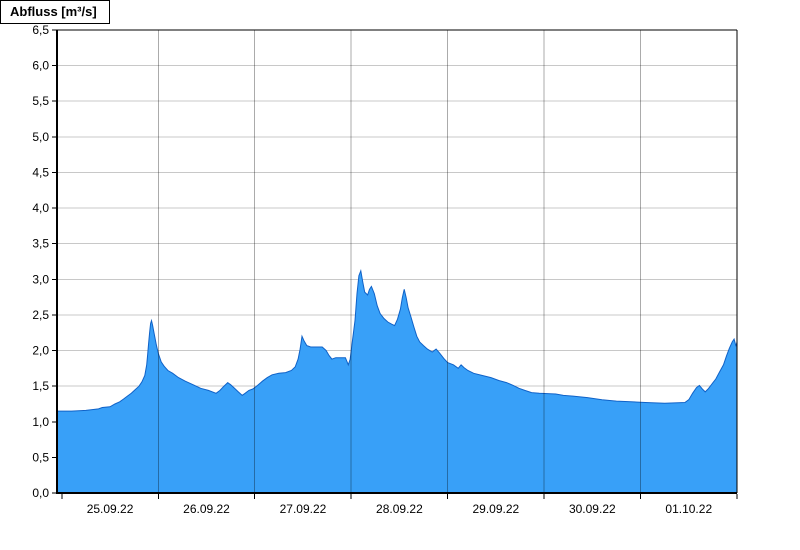  I want to click on x-tick-label: 25.09.22, so click(110, 509).